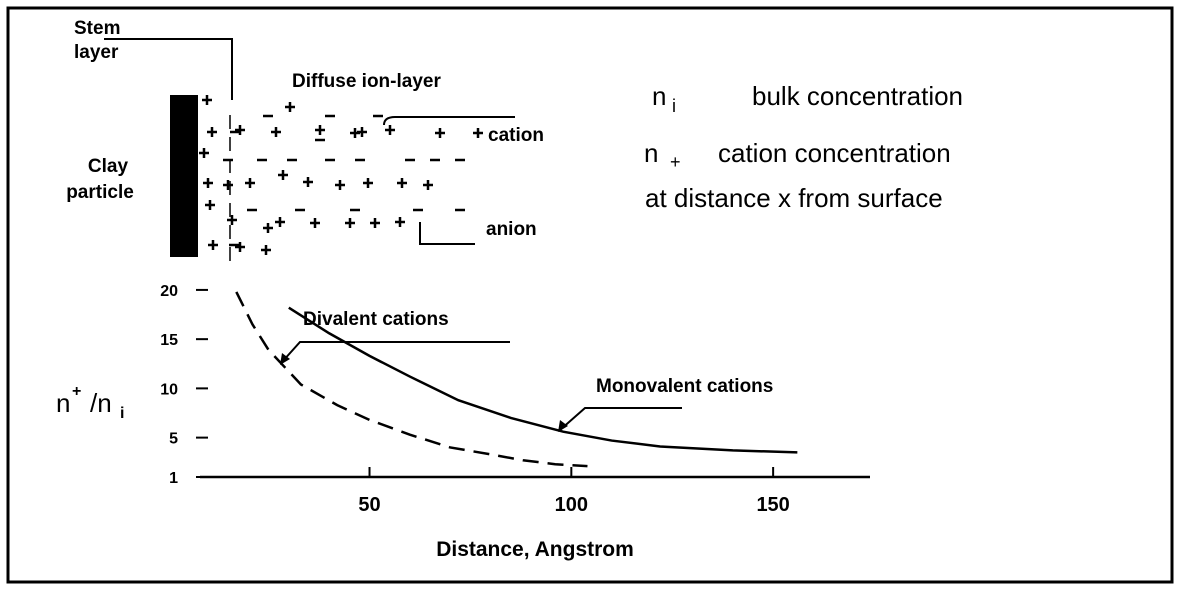  What do you see at coordinates (122, 413) in the screenshot?
I see `y-label-sub: i` at bounding box center [122, 413].